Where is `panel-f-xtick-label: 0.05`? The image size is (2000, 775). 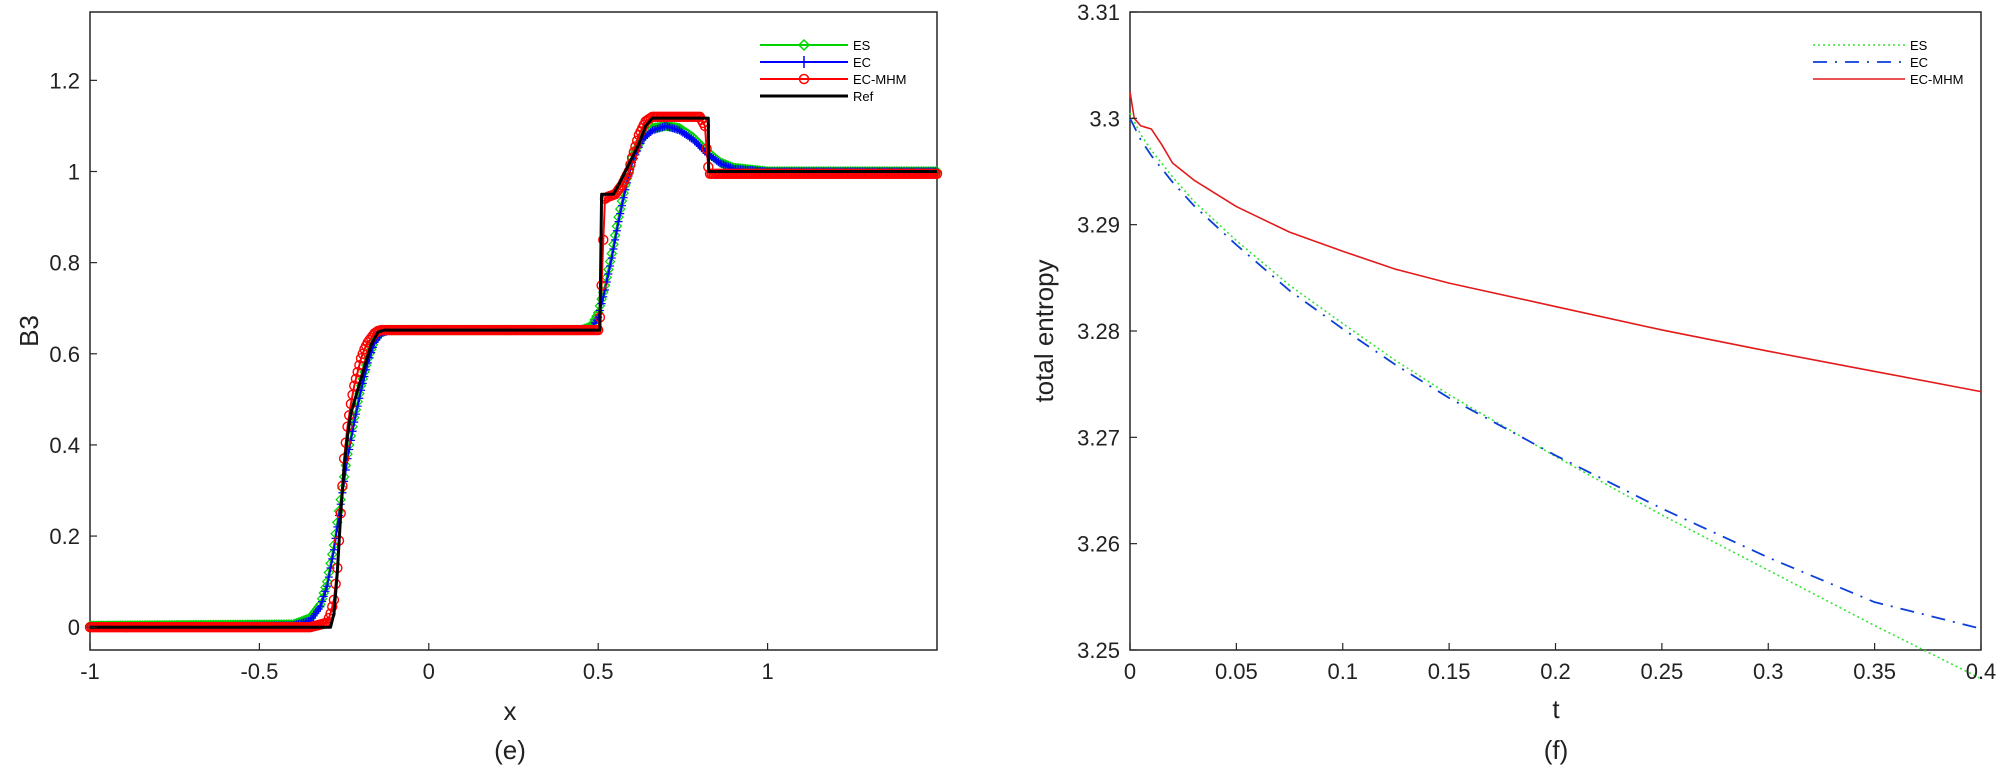
panel-f-xtick-label: 0.05 is located at coordinates (1236, 671).